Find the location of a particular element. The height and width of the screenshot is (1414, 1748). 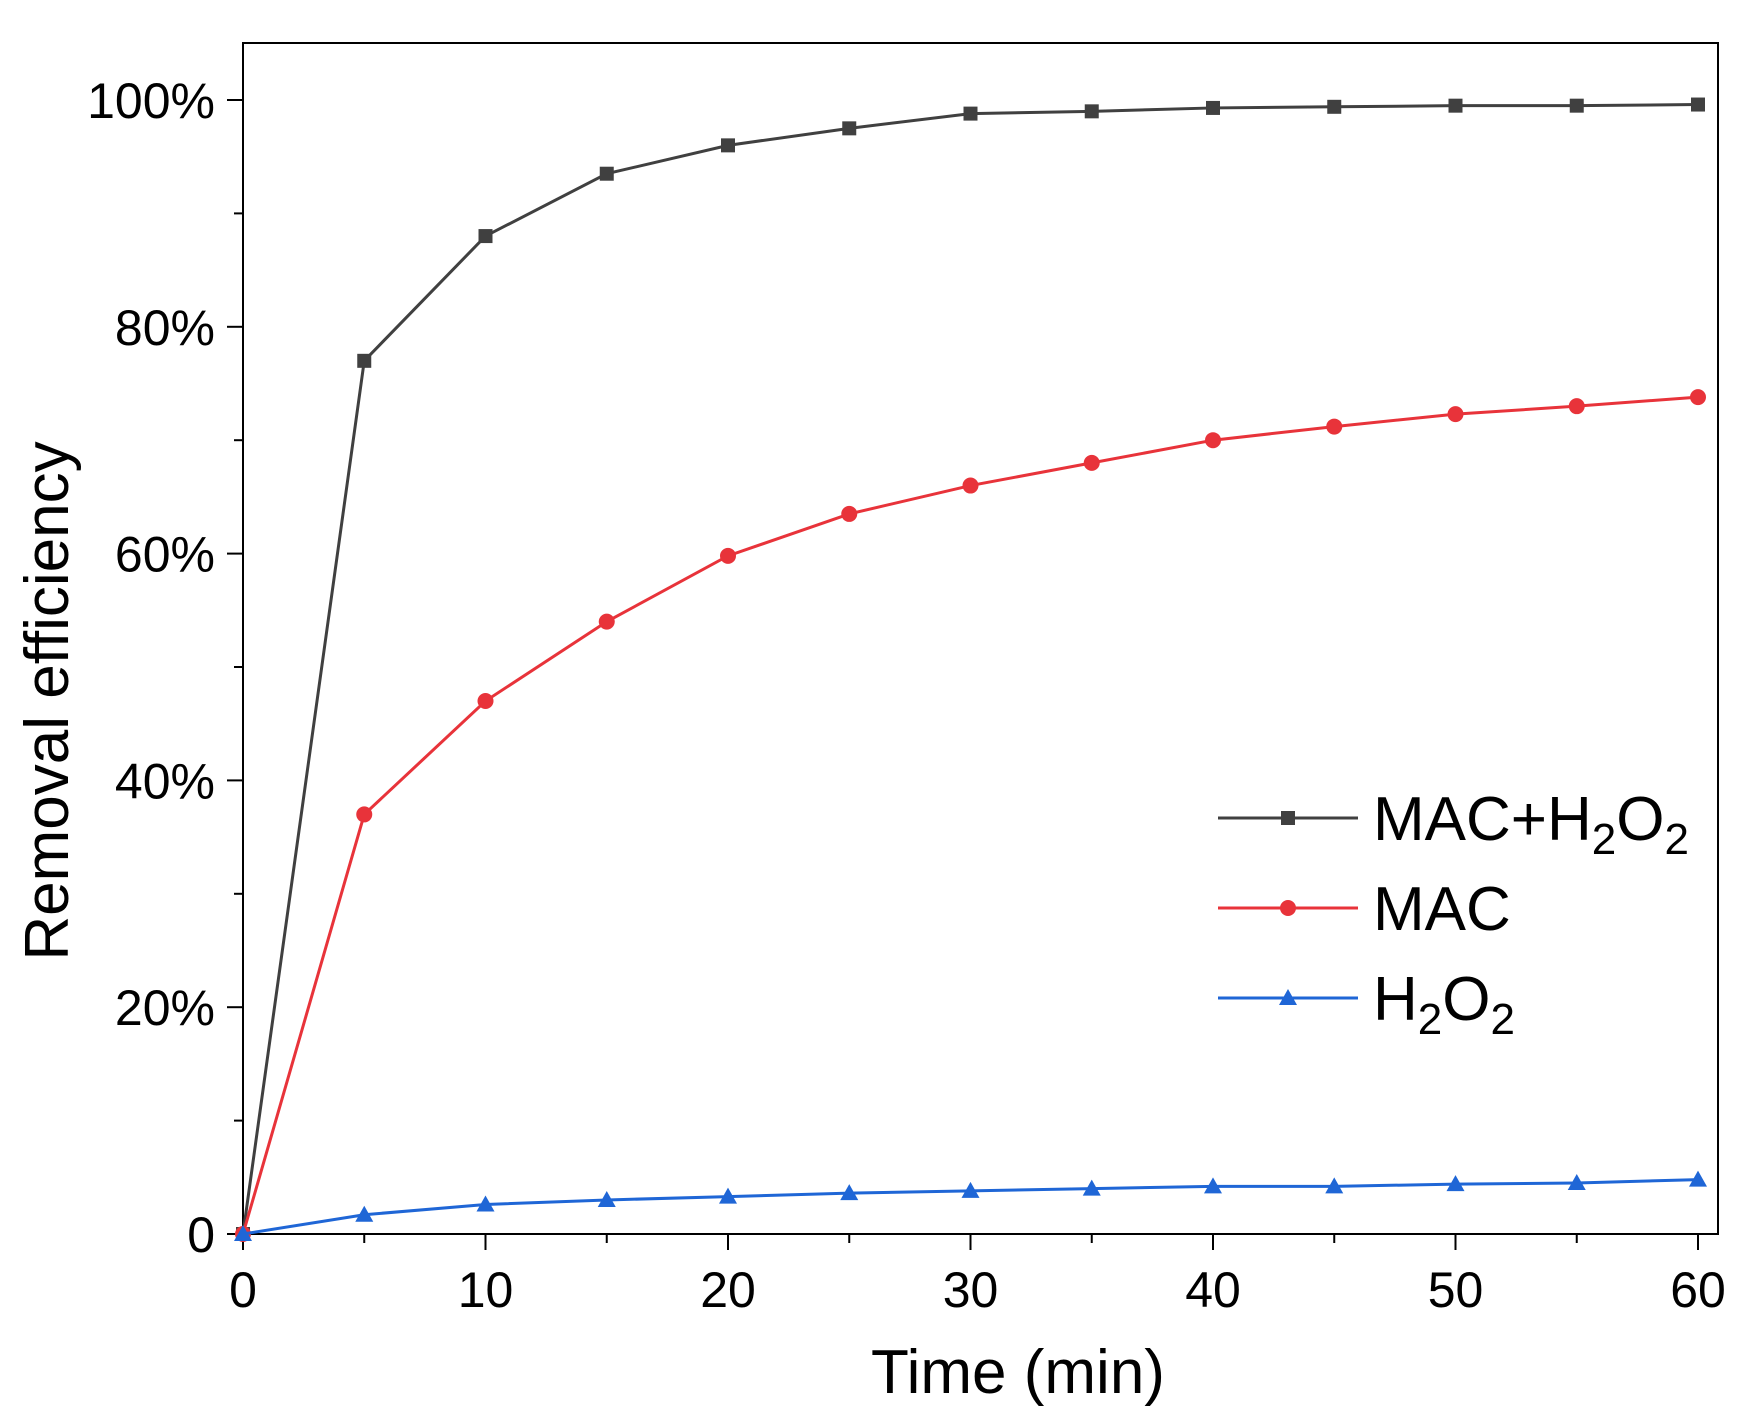

y-axis-title: Removal efficiency is located at coordinates (47, 700).